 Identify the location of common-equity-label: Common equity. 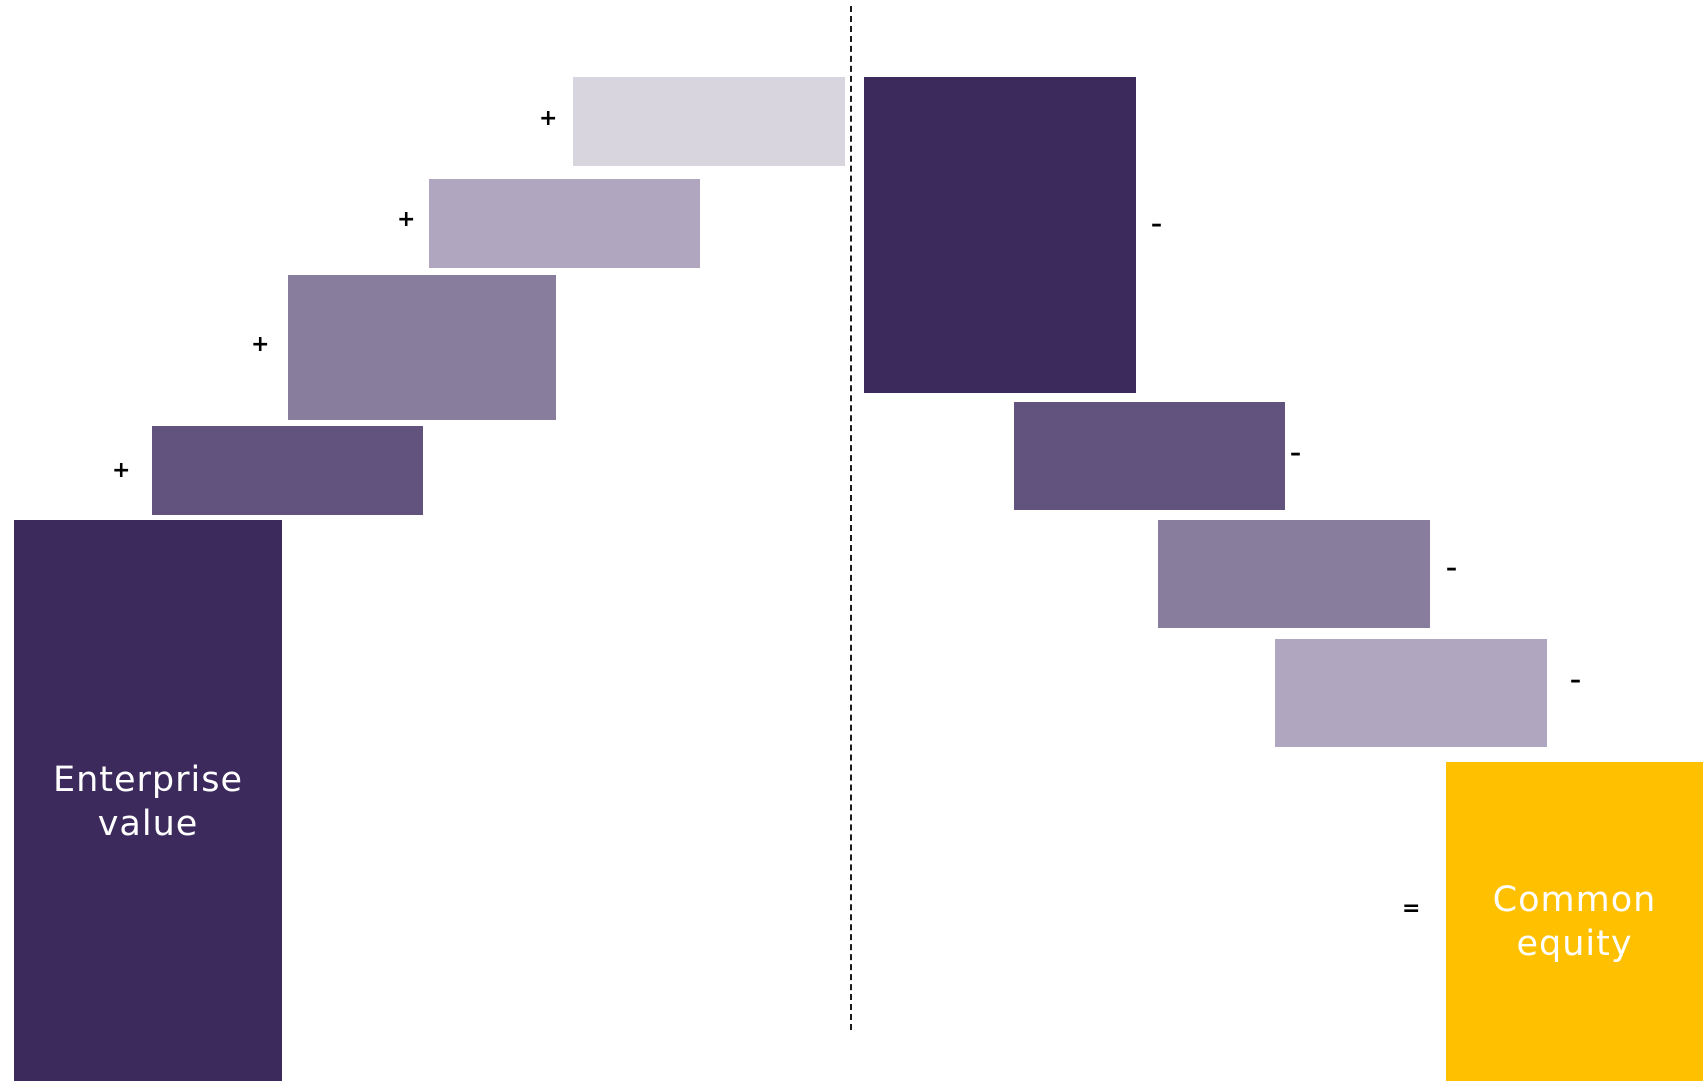
(1574, 922).